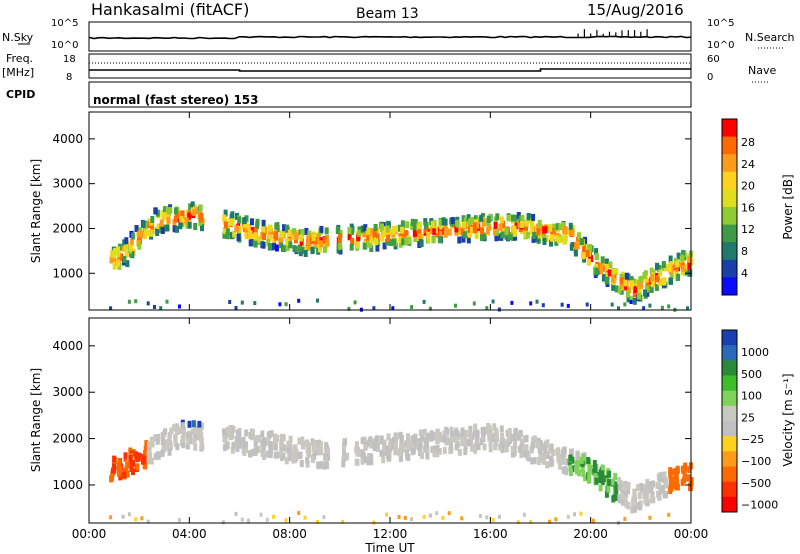 The width and height of the screenshot is (800, 554). Describe the element at coordinates (390, 534) in the screenshot. I see `time-tick-label: 12:00` at that location.